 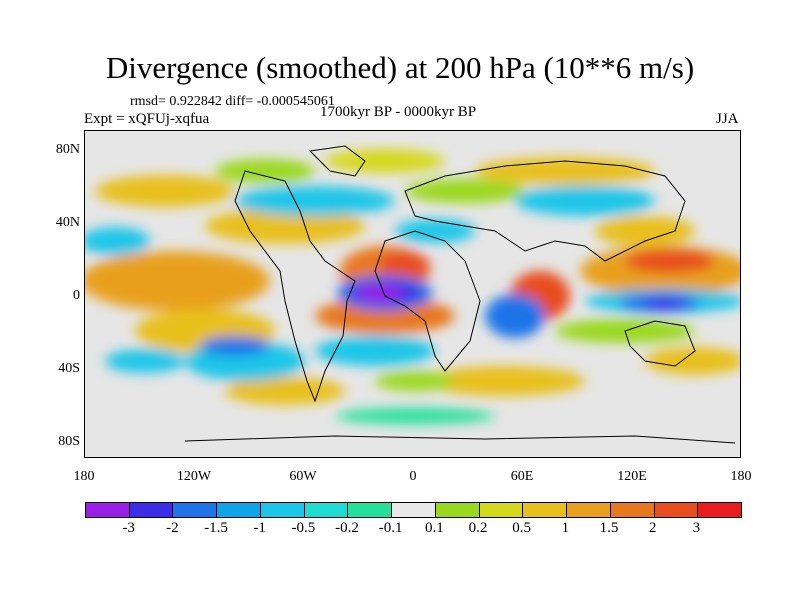 What do you see at coordinates (69, 441) in the screenshot?
I see `lat-tick-80s: 80S` at bounding box center [69, 441].